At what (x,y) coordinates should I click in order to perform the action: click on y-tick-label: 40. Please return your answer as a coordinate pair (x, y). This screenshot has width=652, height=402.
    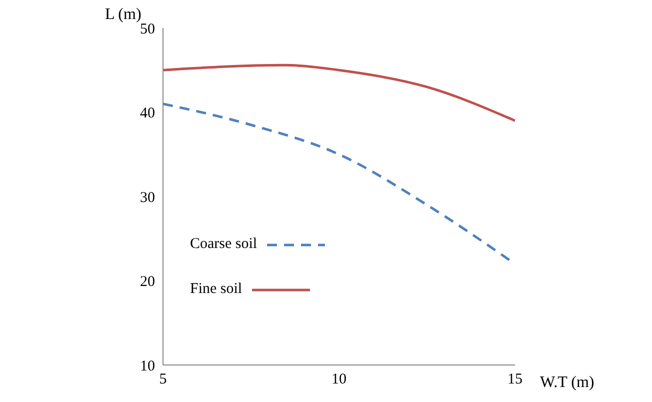
    Looking at the image, I should click on (147, 114).